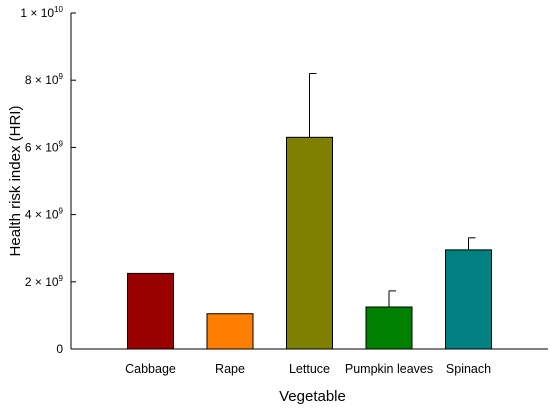  I want to click on x-category-label-0: Cabbage, so click(150, 369).